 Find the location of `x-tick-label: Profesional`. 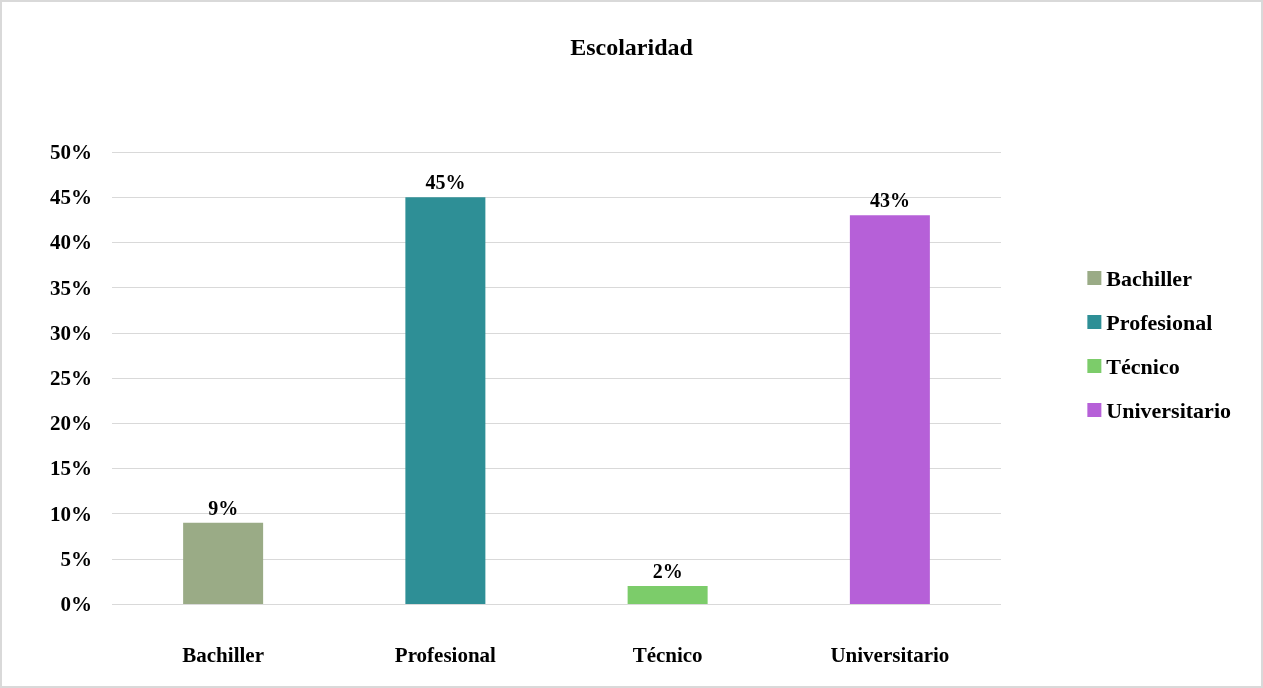

x-tick-label: Profesional is located at coordinates (445, 654).